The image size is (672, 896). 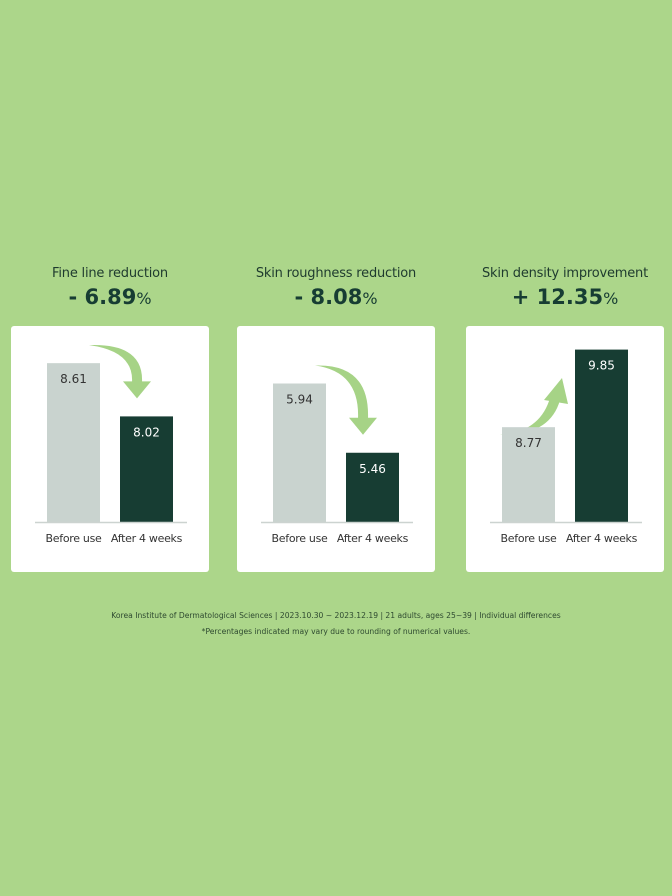 I want to click on chart-card: 5.94 5.46 Before use After 4 weeks, so click(x=336, y=449).